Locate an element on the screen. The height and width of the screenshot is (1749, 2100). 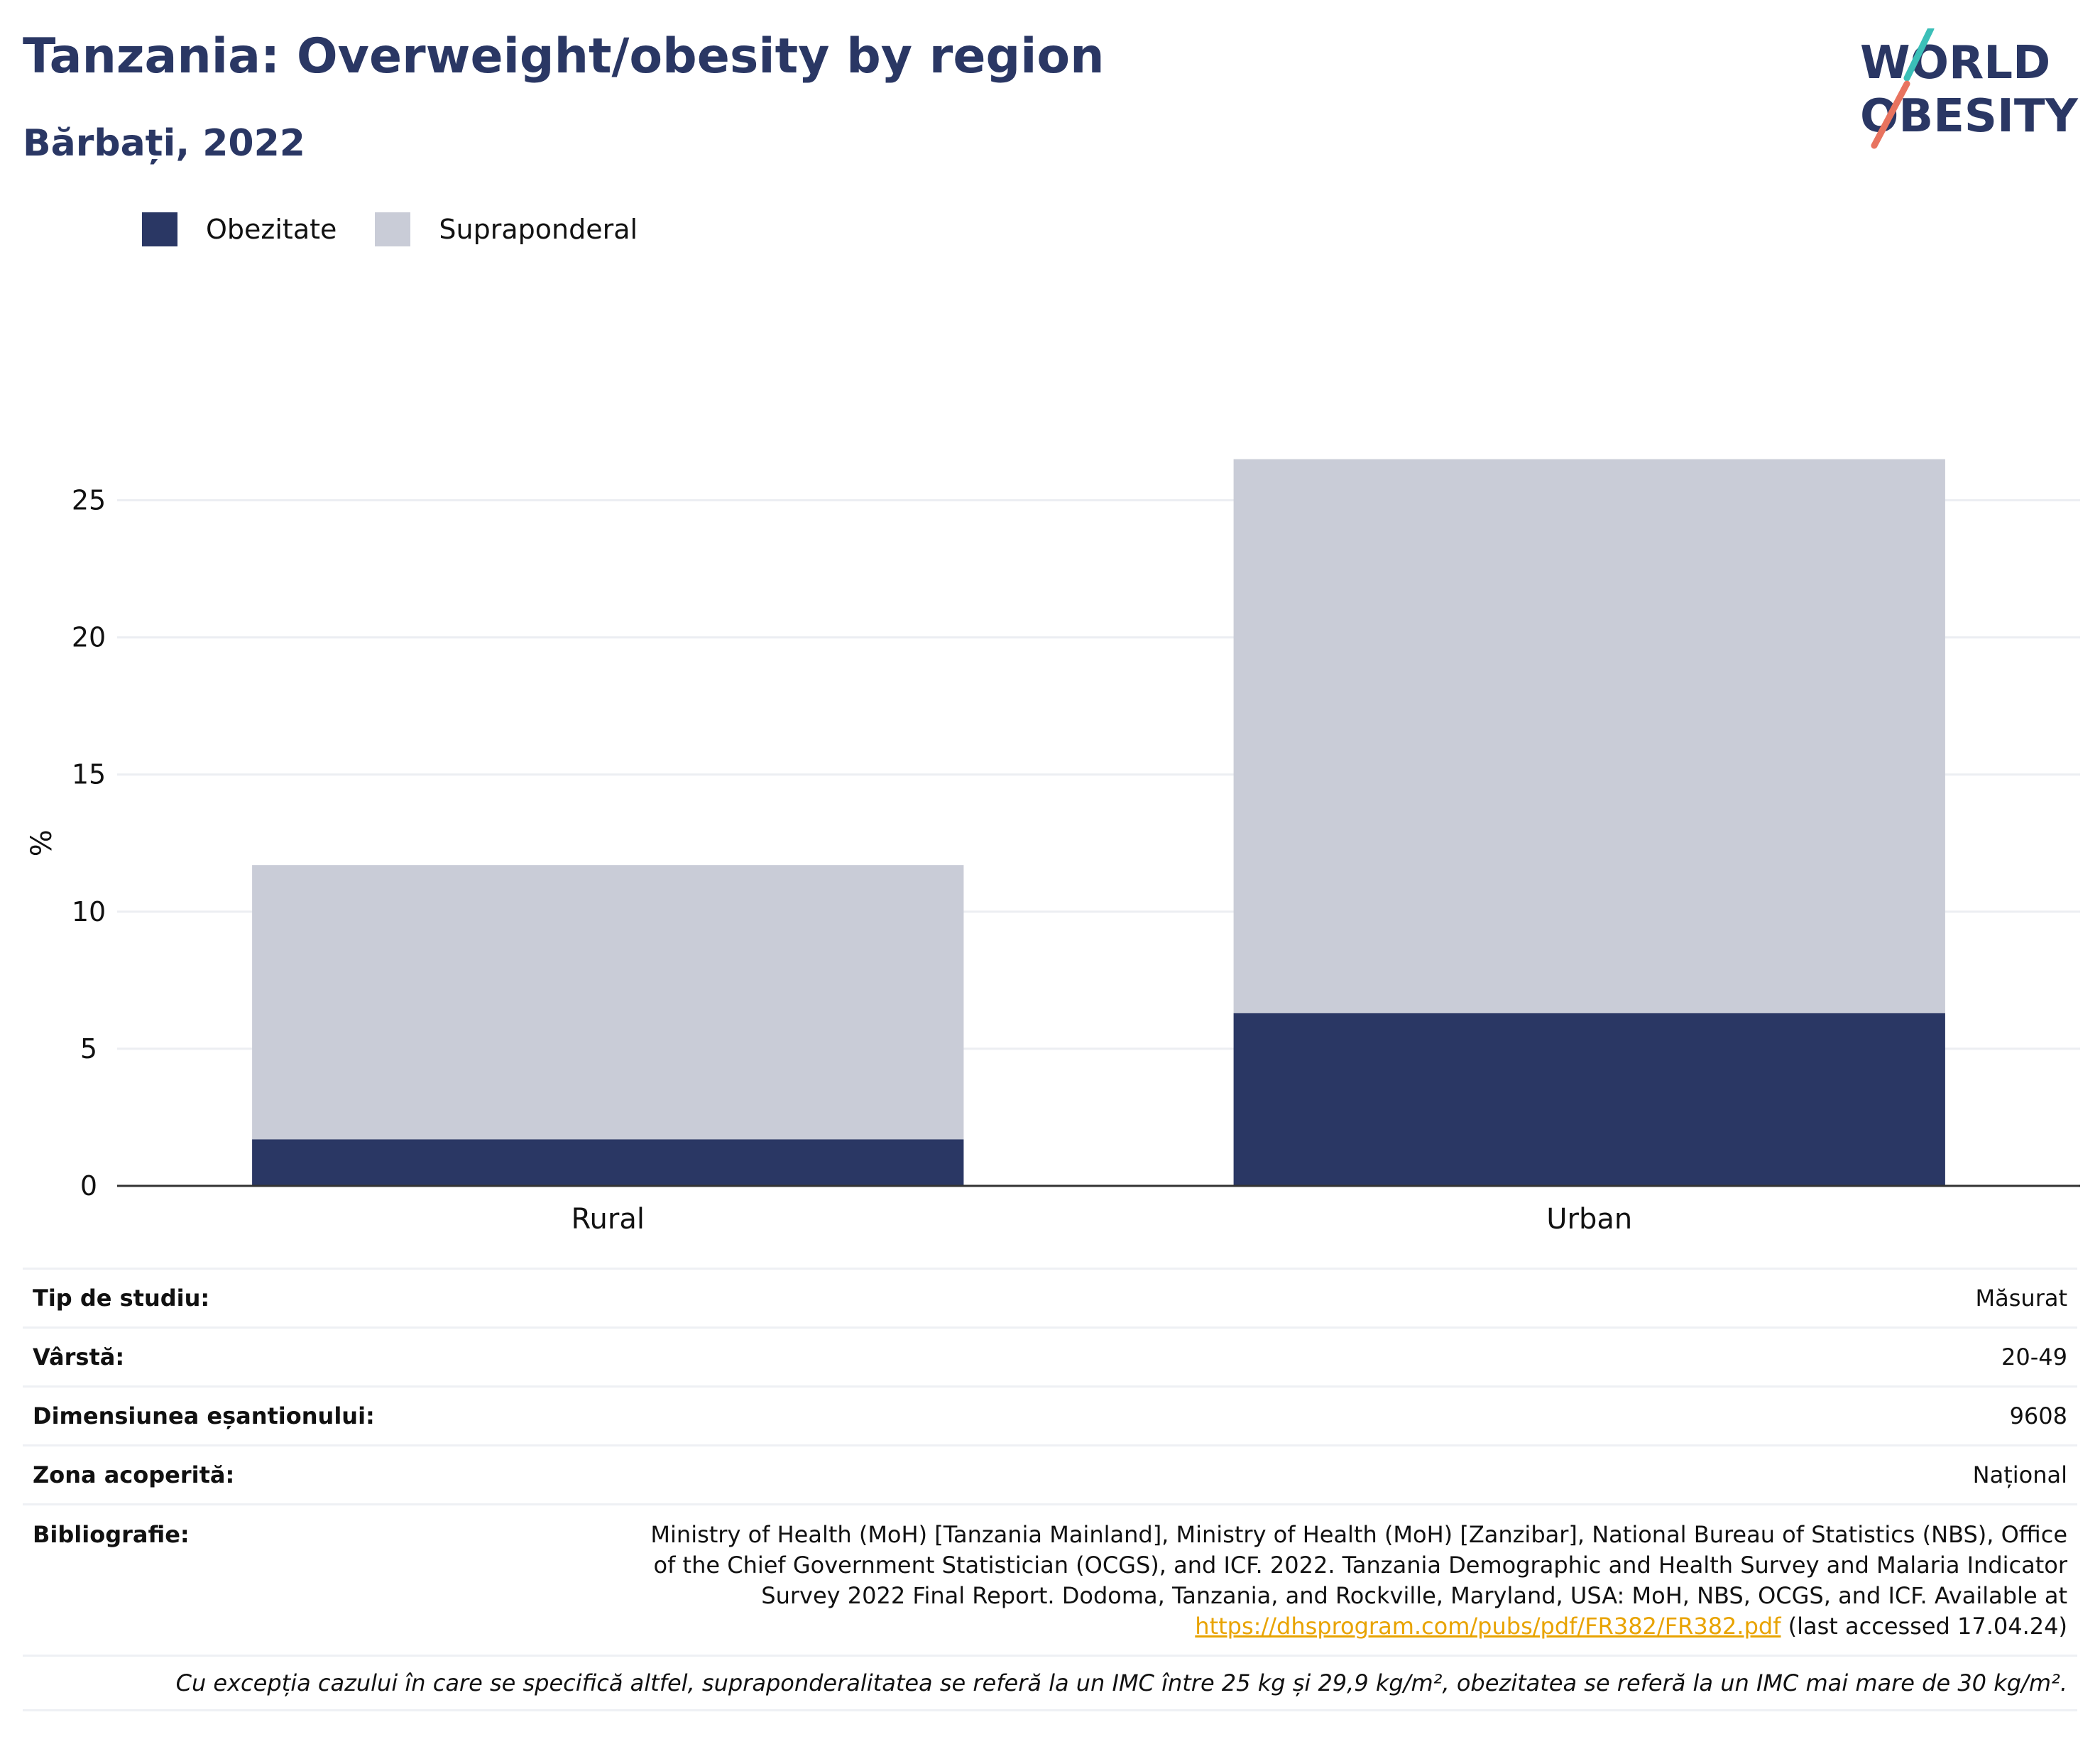
bar-overweight-rural is located at coordinates (608, 1003).